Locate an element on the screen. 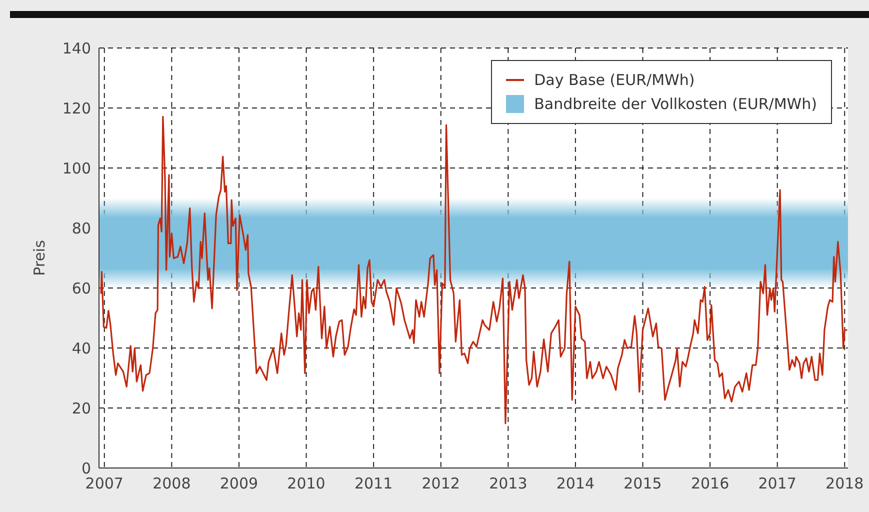 This screenshot has width=869, height=512. y-tick-label: 80 is located at coordinates (81, 228).